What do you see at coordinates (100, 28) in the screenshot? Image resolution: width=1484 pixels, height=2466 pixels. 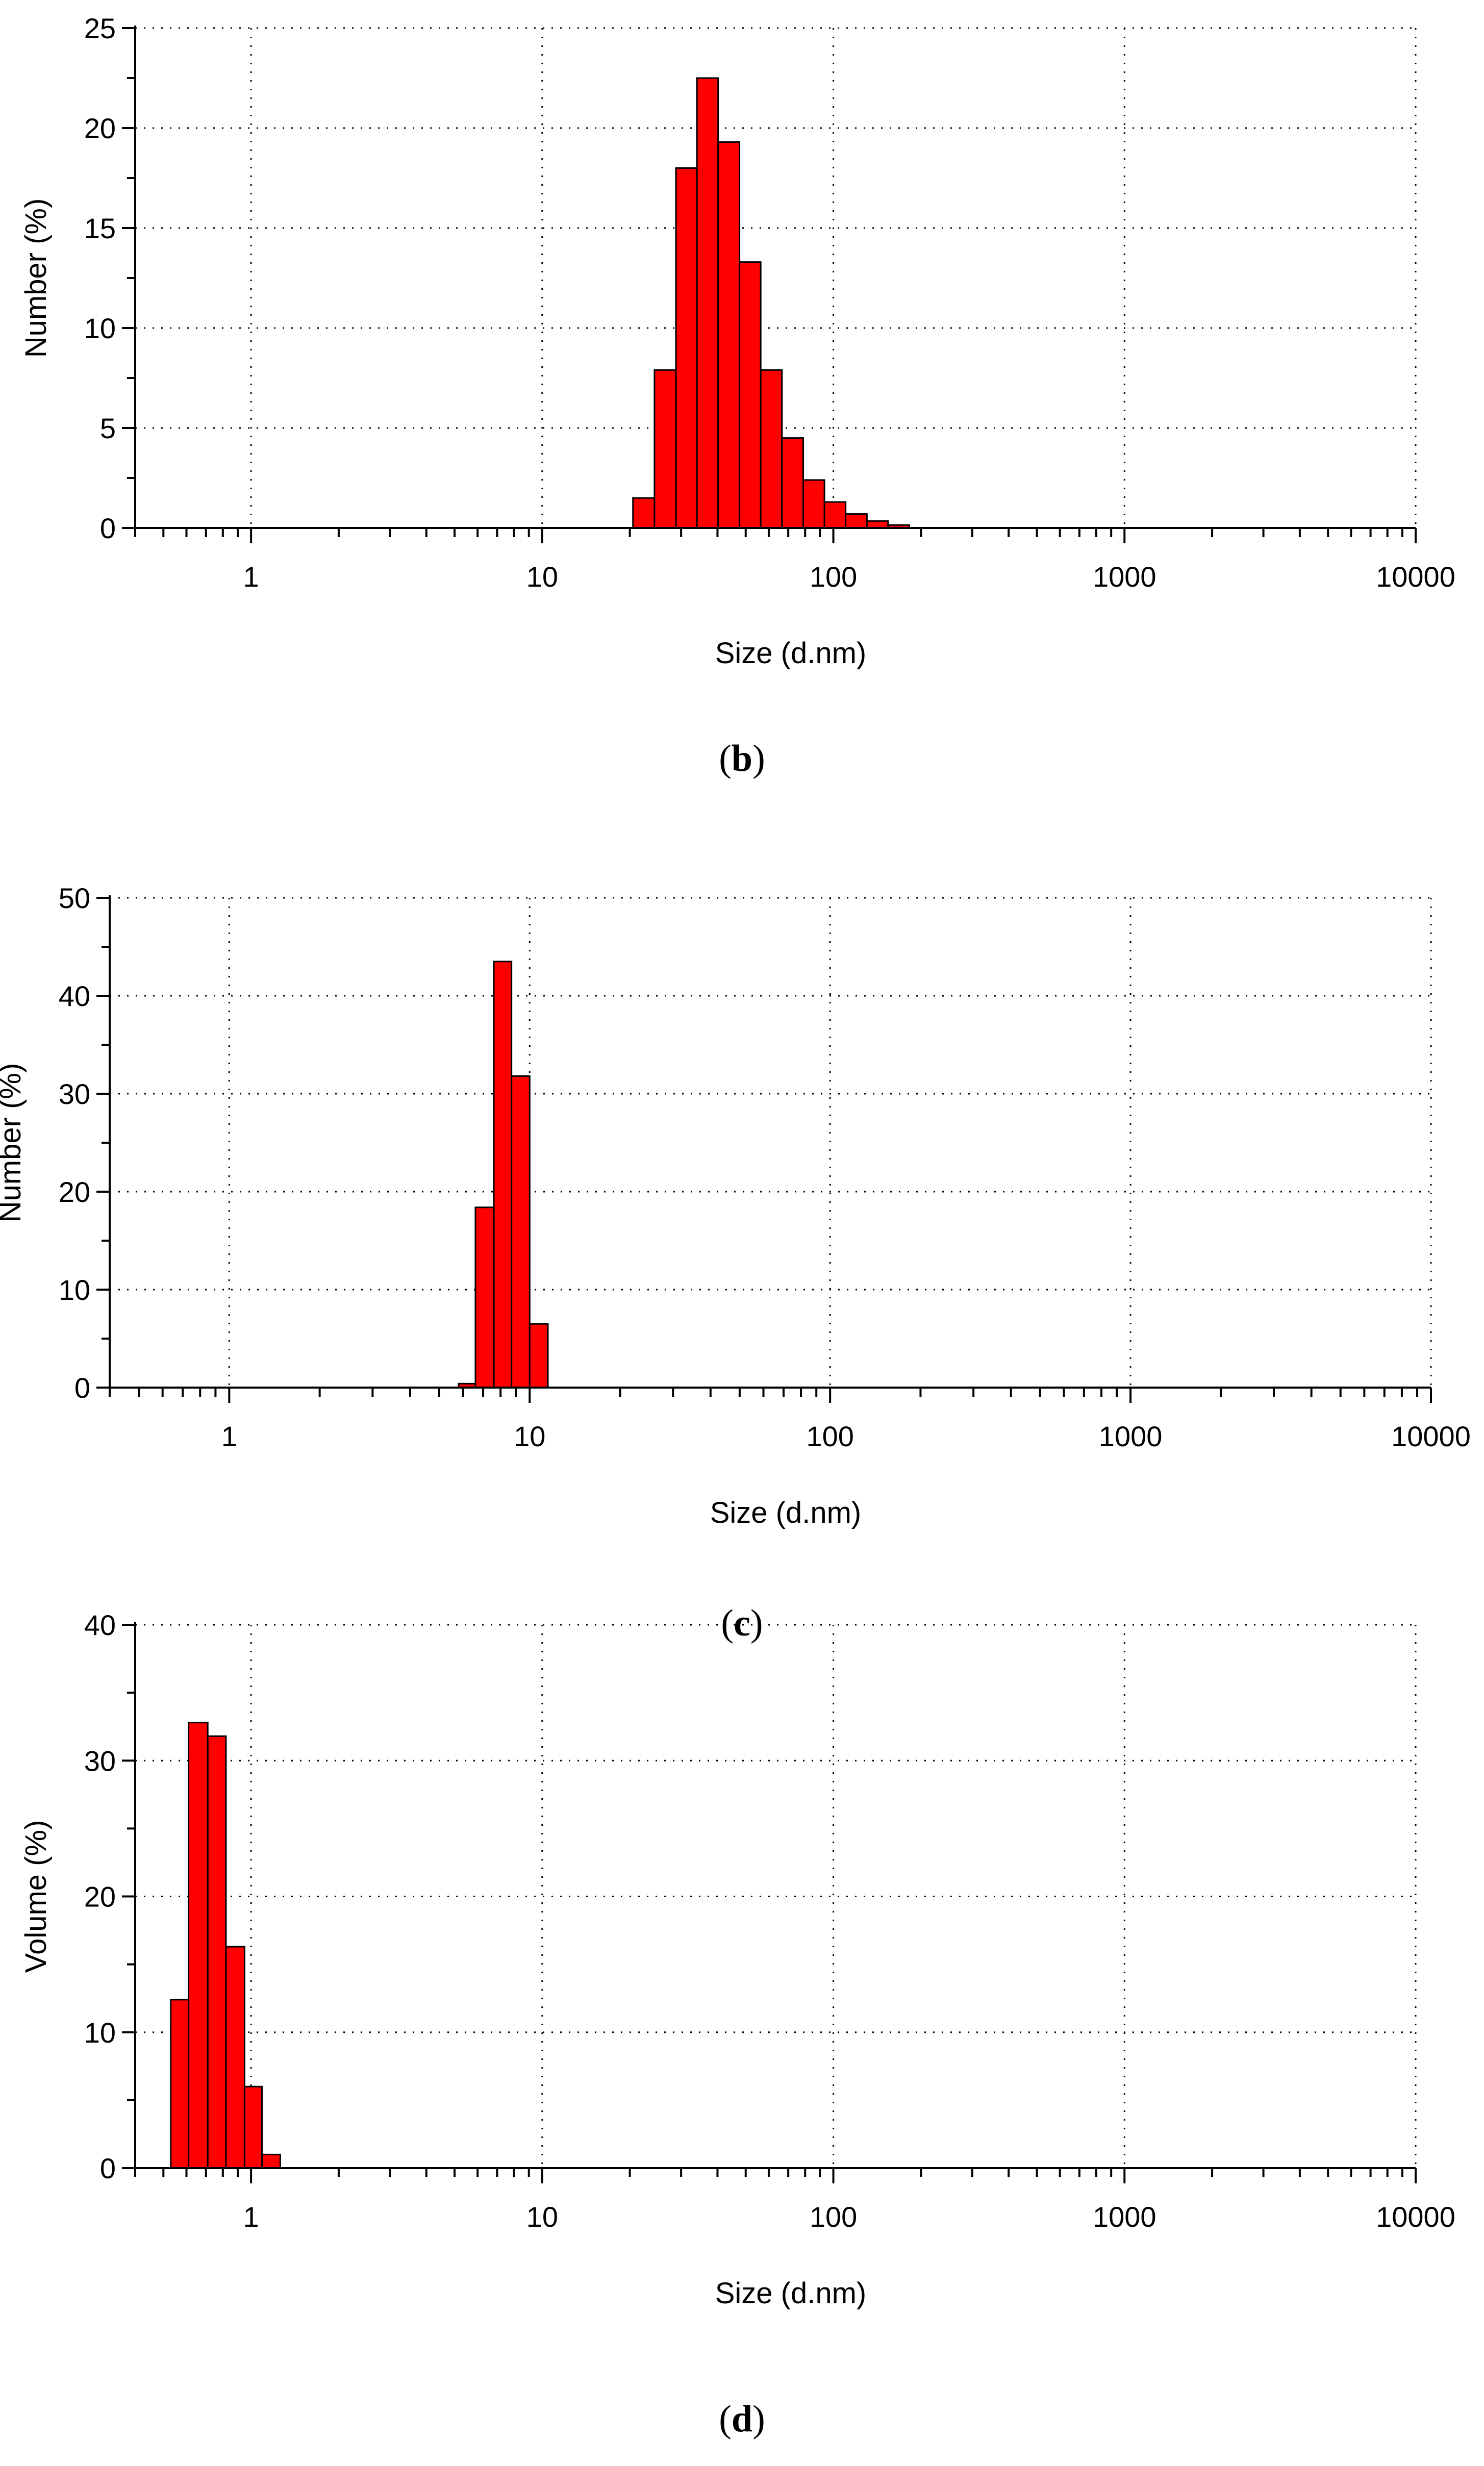 I see `y-tick-label: 25` at bounding box center [100, 28].